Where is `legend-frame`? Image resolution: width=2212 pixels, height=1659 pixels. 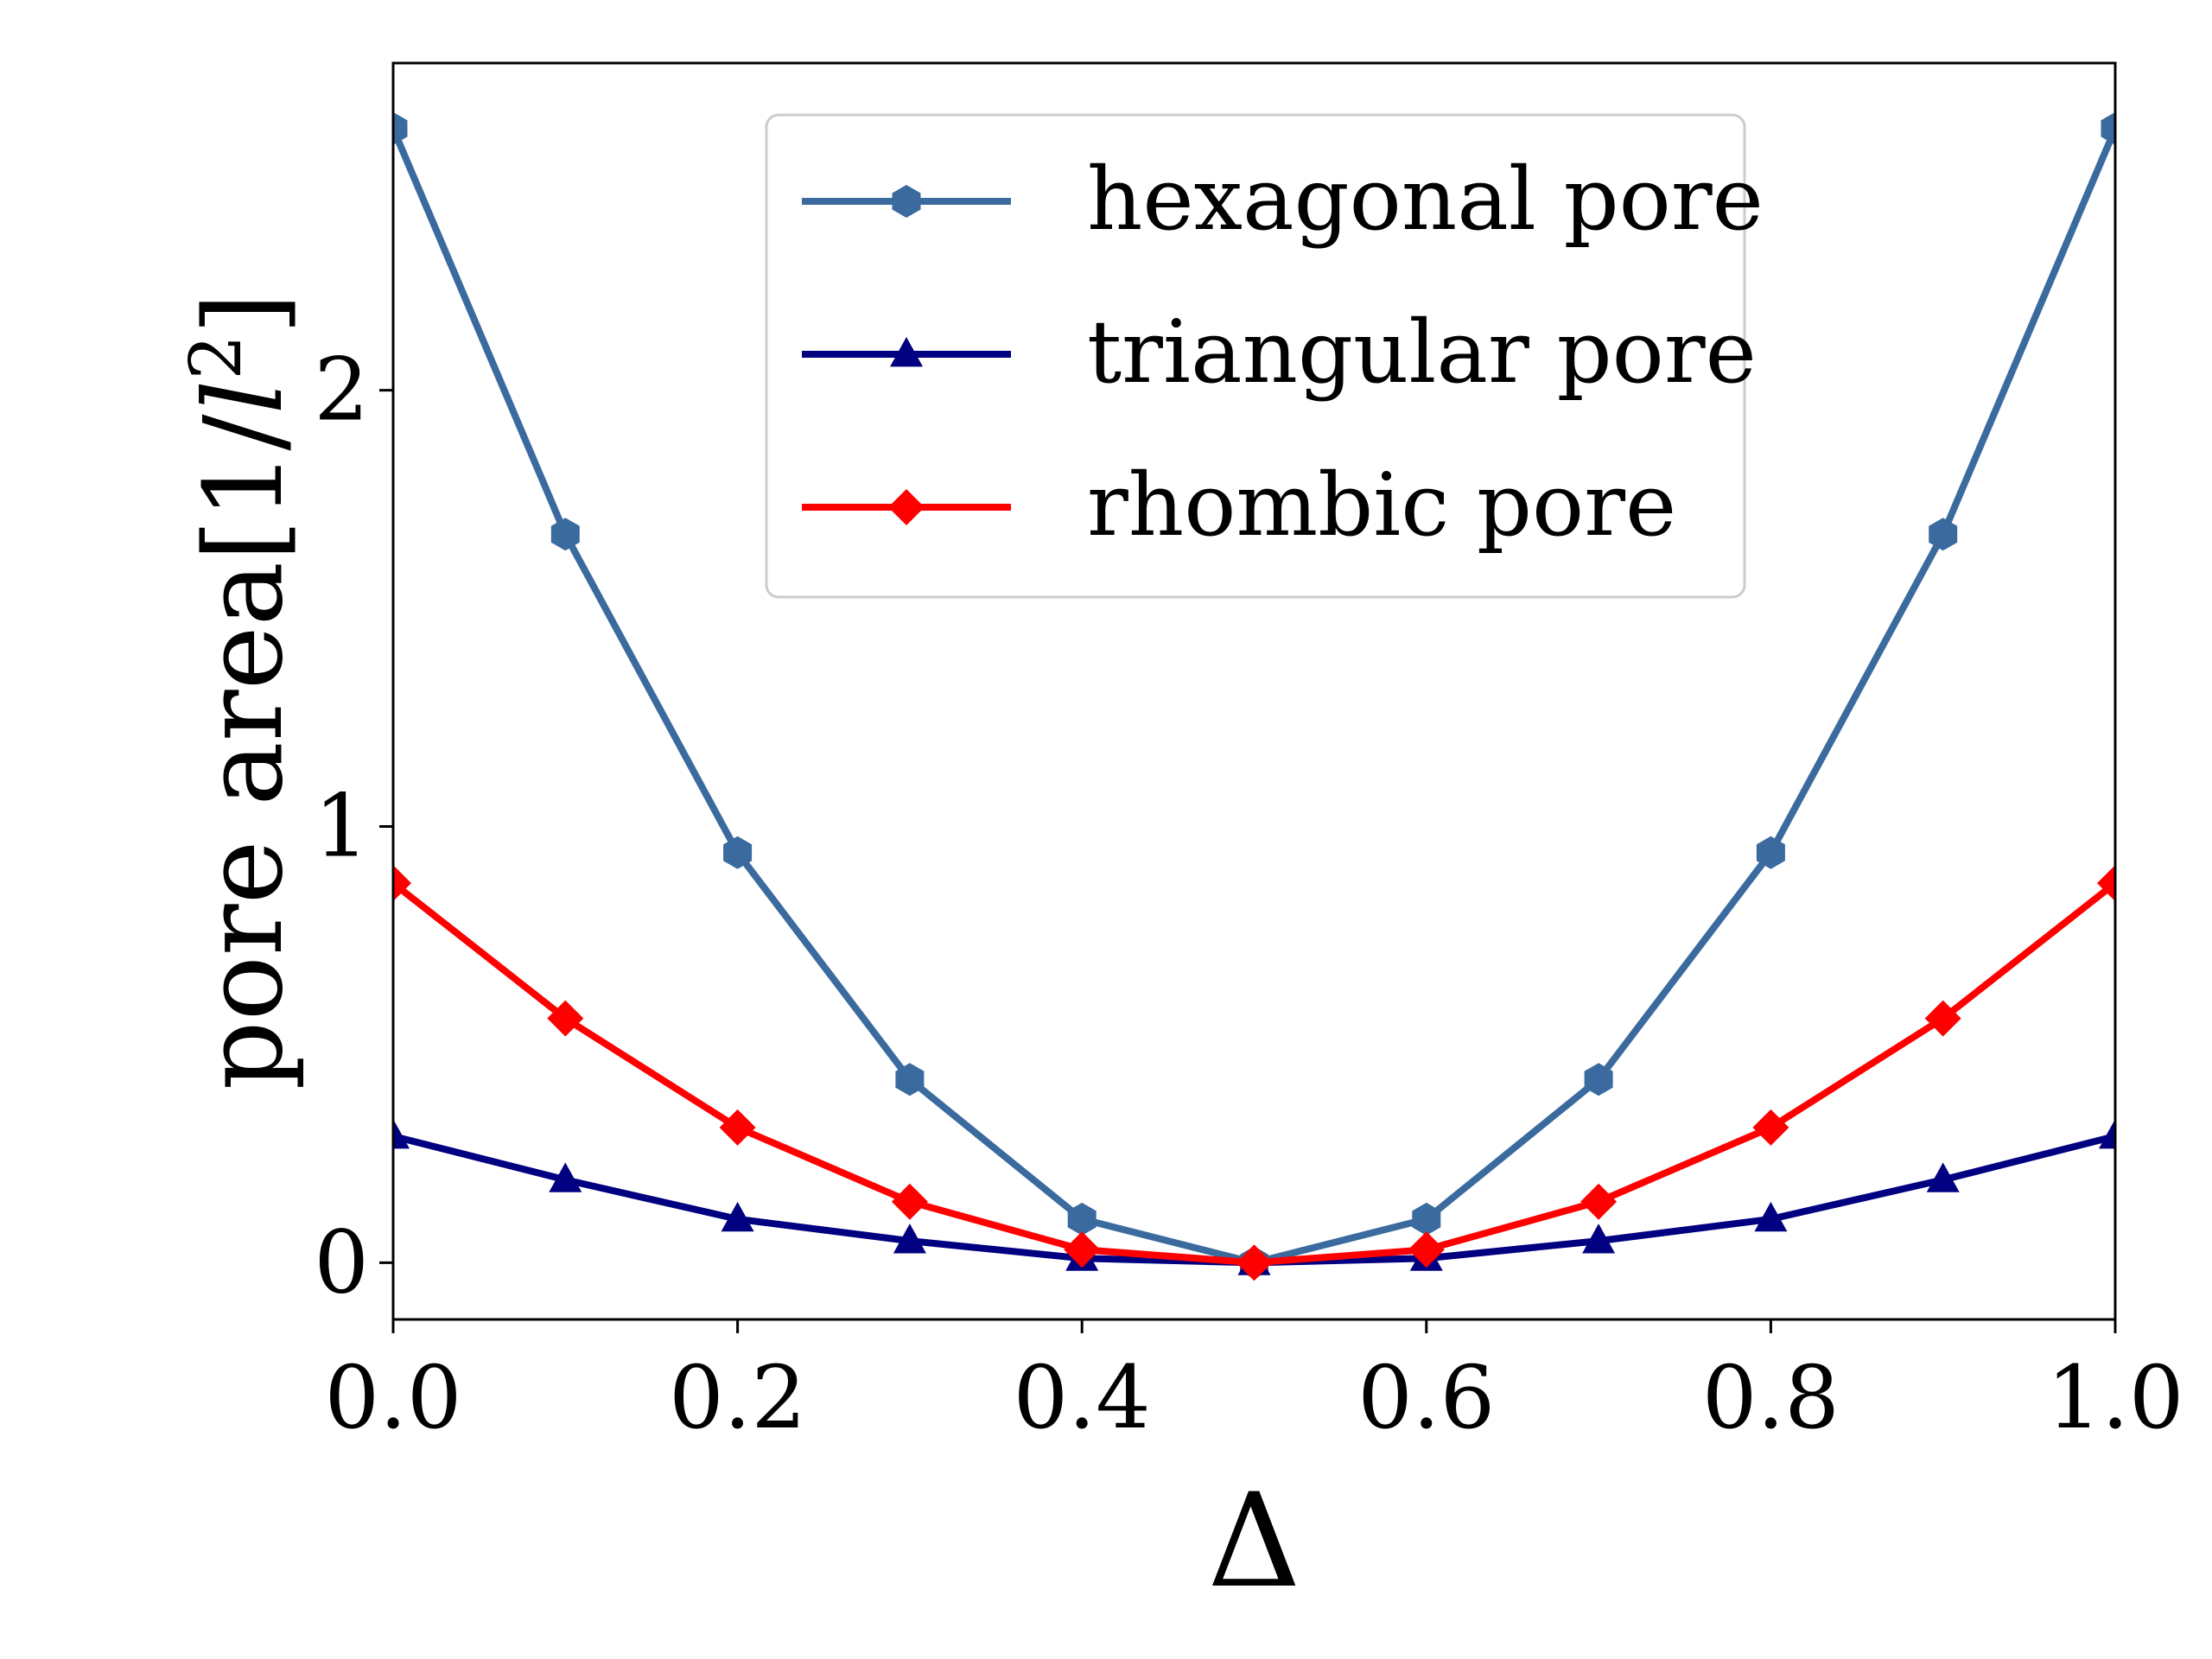 legend-frame is located at coordinates (1255, 356).